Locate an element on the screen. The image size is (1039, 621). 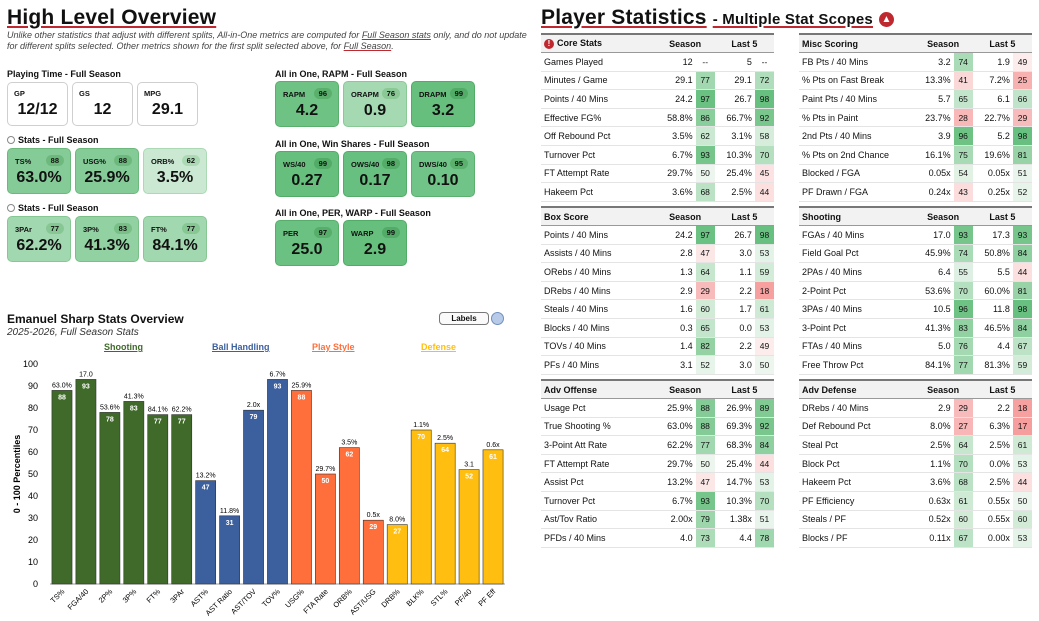
season-percentile: 50 is located at coordinates (705, 174).